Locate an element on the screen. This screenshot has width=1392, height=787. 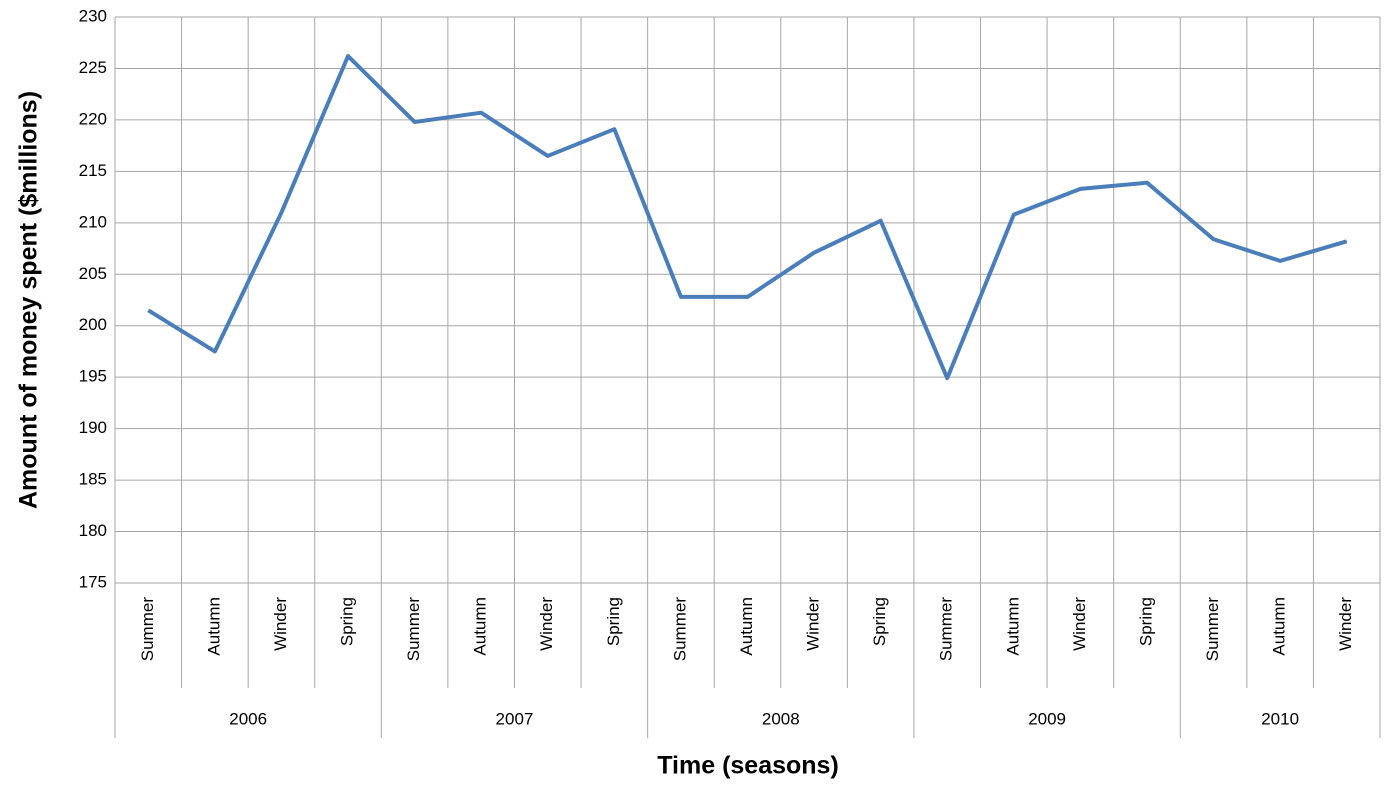
y-axis-title: Amount of money spent ($millions) is located at coordinates (29, 300).